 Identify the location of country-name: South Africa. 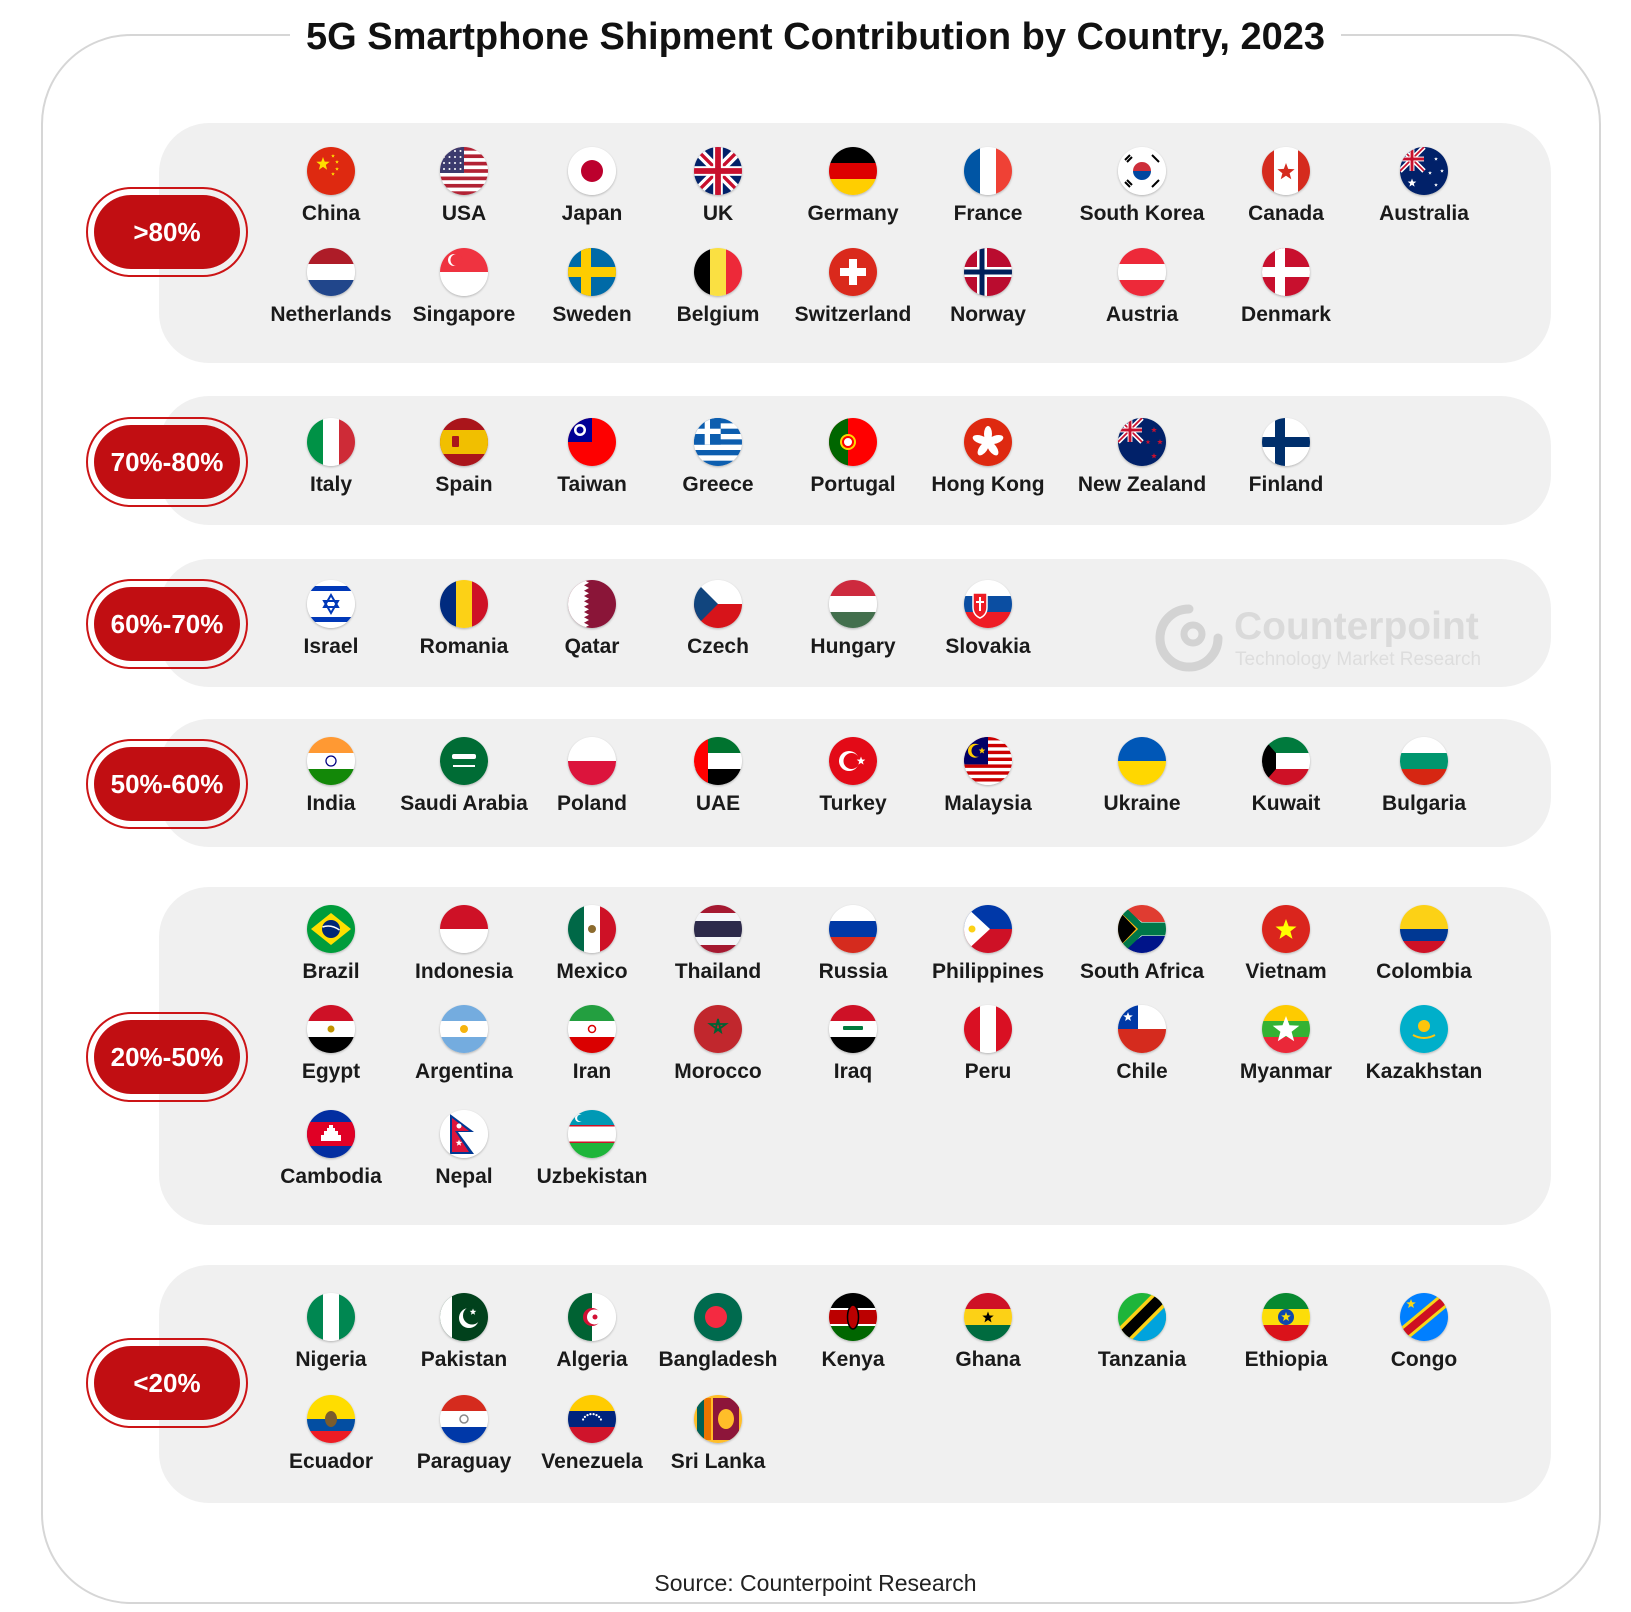
(1142, 971).